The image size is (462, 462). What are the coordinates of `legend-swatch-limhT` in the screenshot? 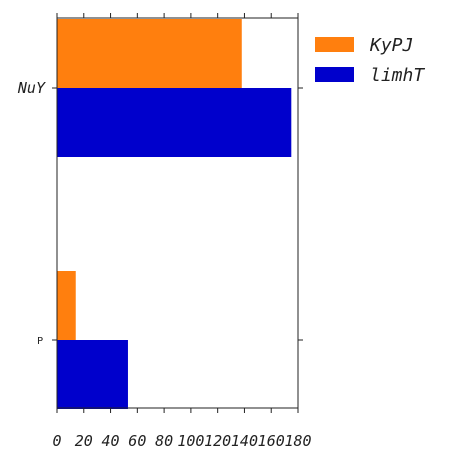 It's located at (334, 74).